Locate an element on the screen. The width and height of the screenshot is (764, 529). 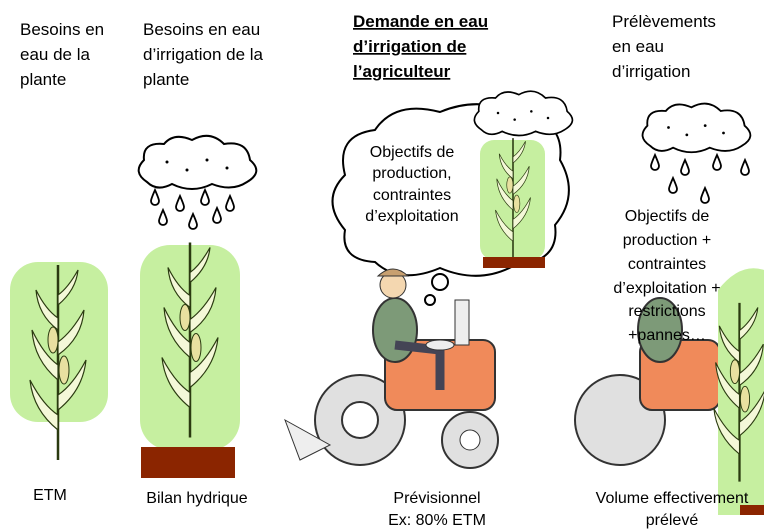
footer-line: Bilan hydrique is located at coordinates (197, 498).